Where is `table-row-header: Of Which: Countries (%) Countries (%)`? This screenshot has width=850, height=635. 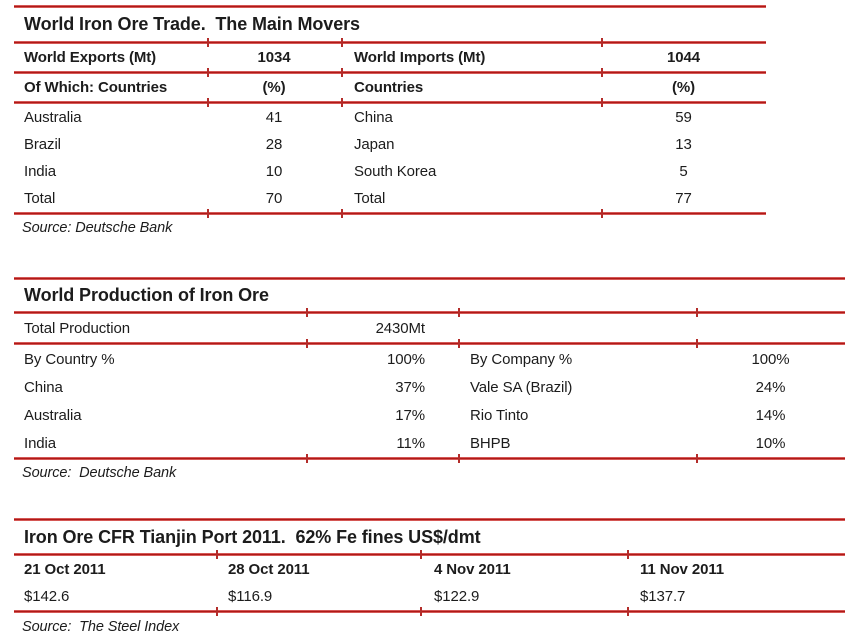
table-row-header: Of Which: Countries (%) Countries (%) is located at coordinates (390, 87).